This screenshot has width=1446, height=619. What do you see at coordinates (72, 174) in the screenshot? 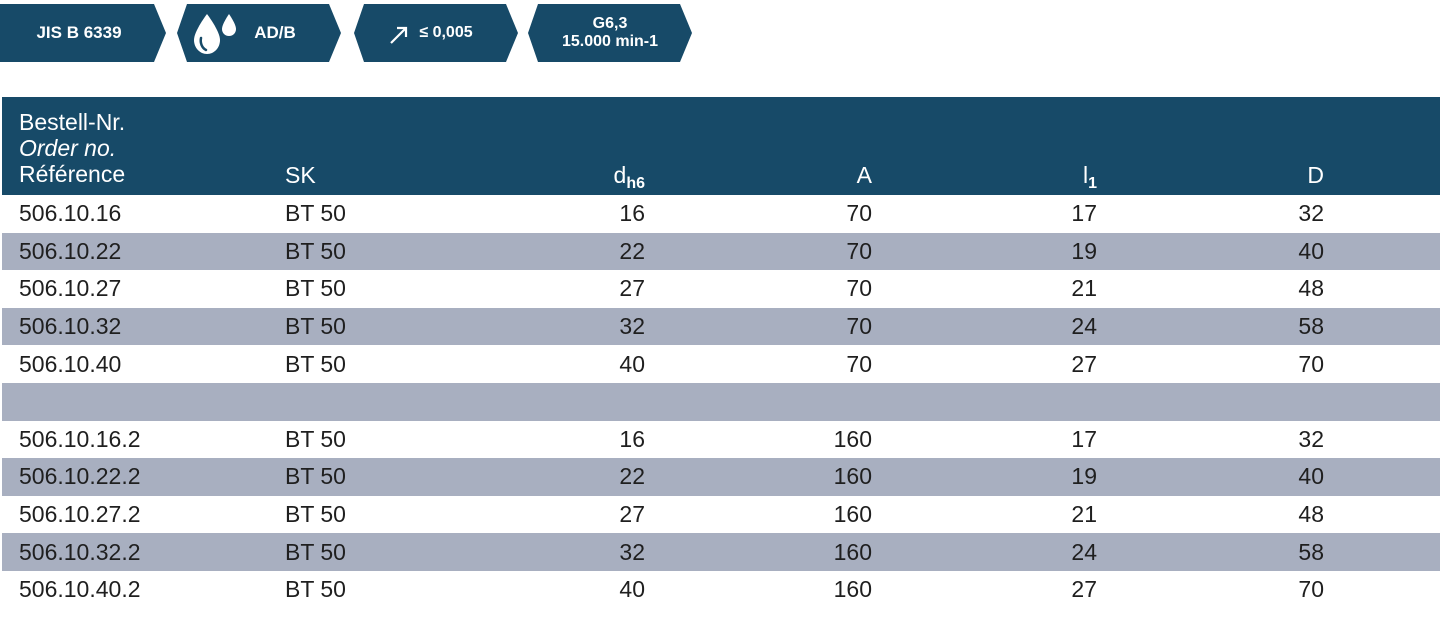
I see `header-ref-fr: Référence` at bounding box center [72, 174].